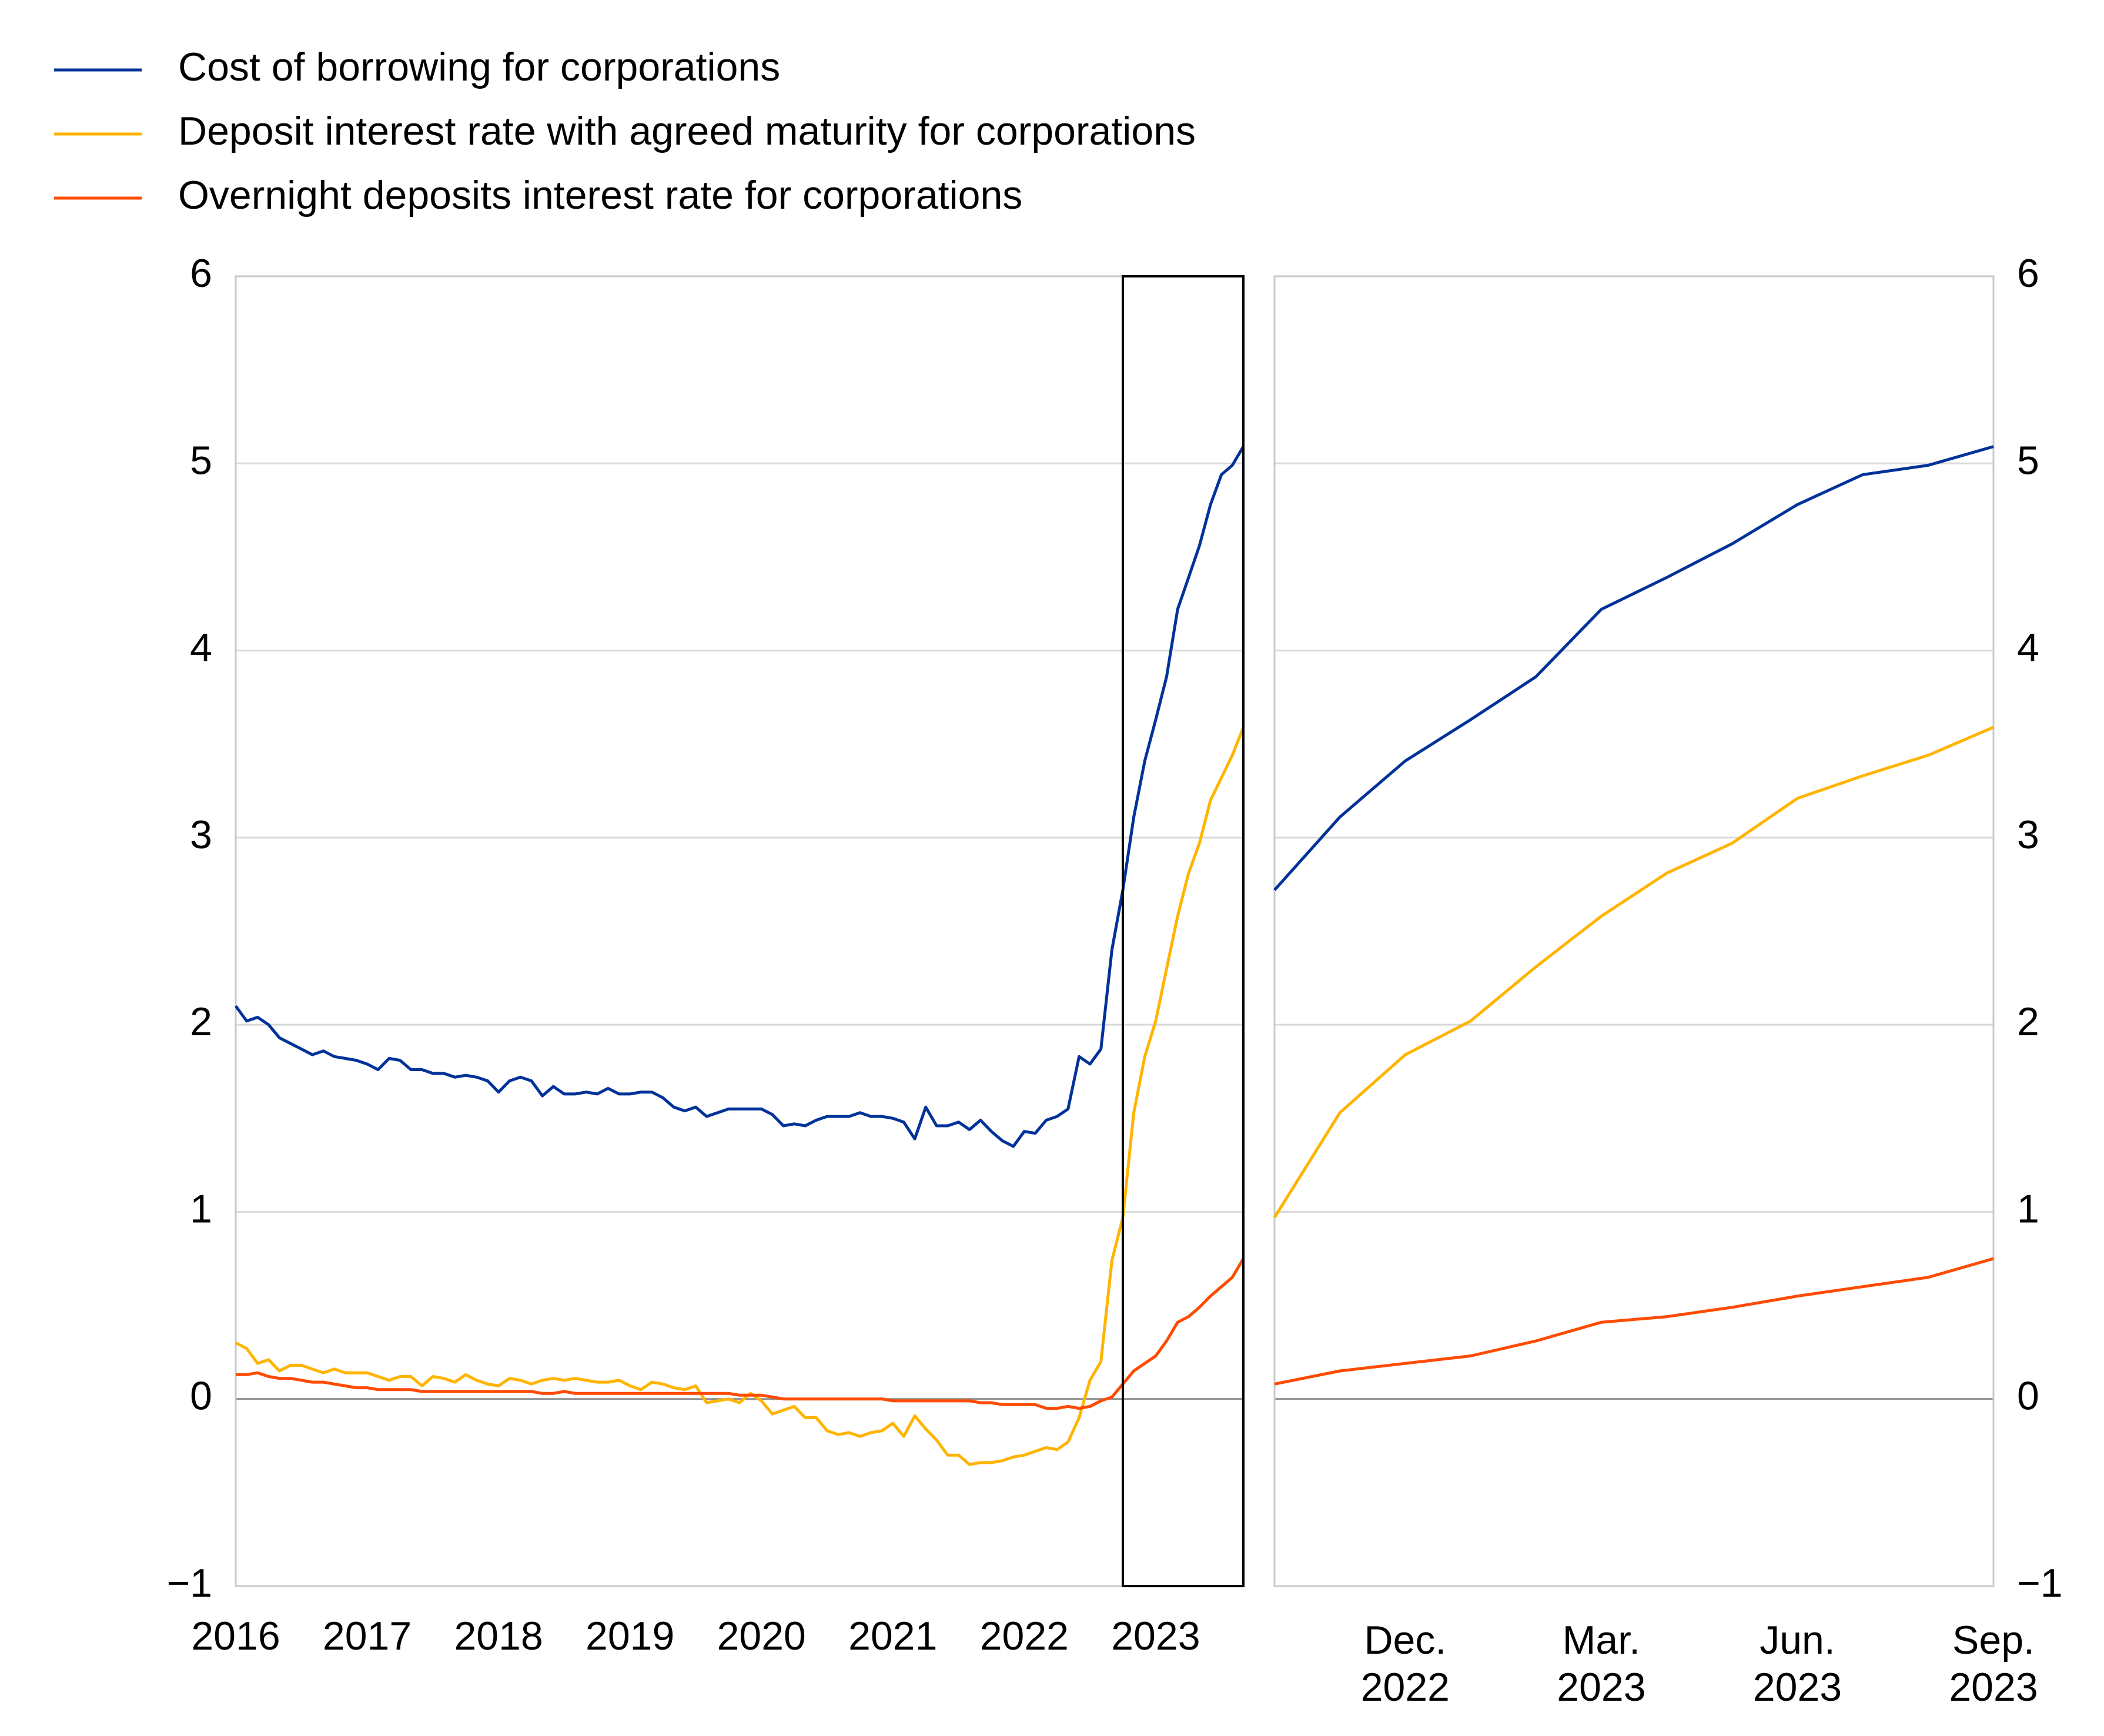 This screenshot has width=2104, height=1736. Describe the element at coordinates (761, 1636) in the screenshot. I see `x-tick-label: 2020` at that location.